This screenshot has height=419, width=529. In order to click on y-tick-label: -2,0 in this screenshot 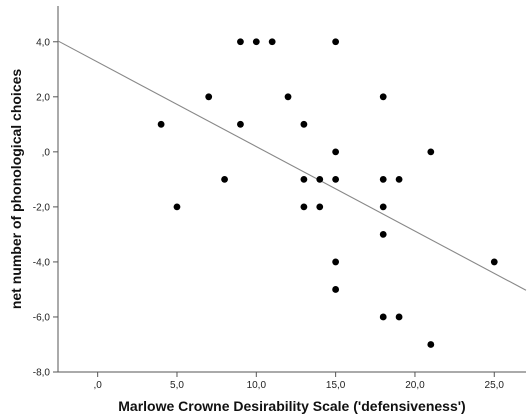, I will do `click(42, 207)`.